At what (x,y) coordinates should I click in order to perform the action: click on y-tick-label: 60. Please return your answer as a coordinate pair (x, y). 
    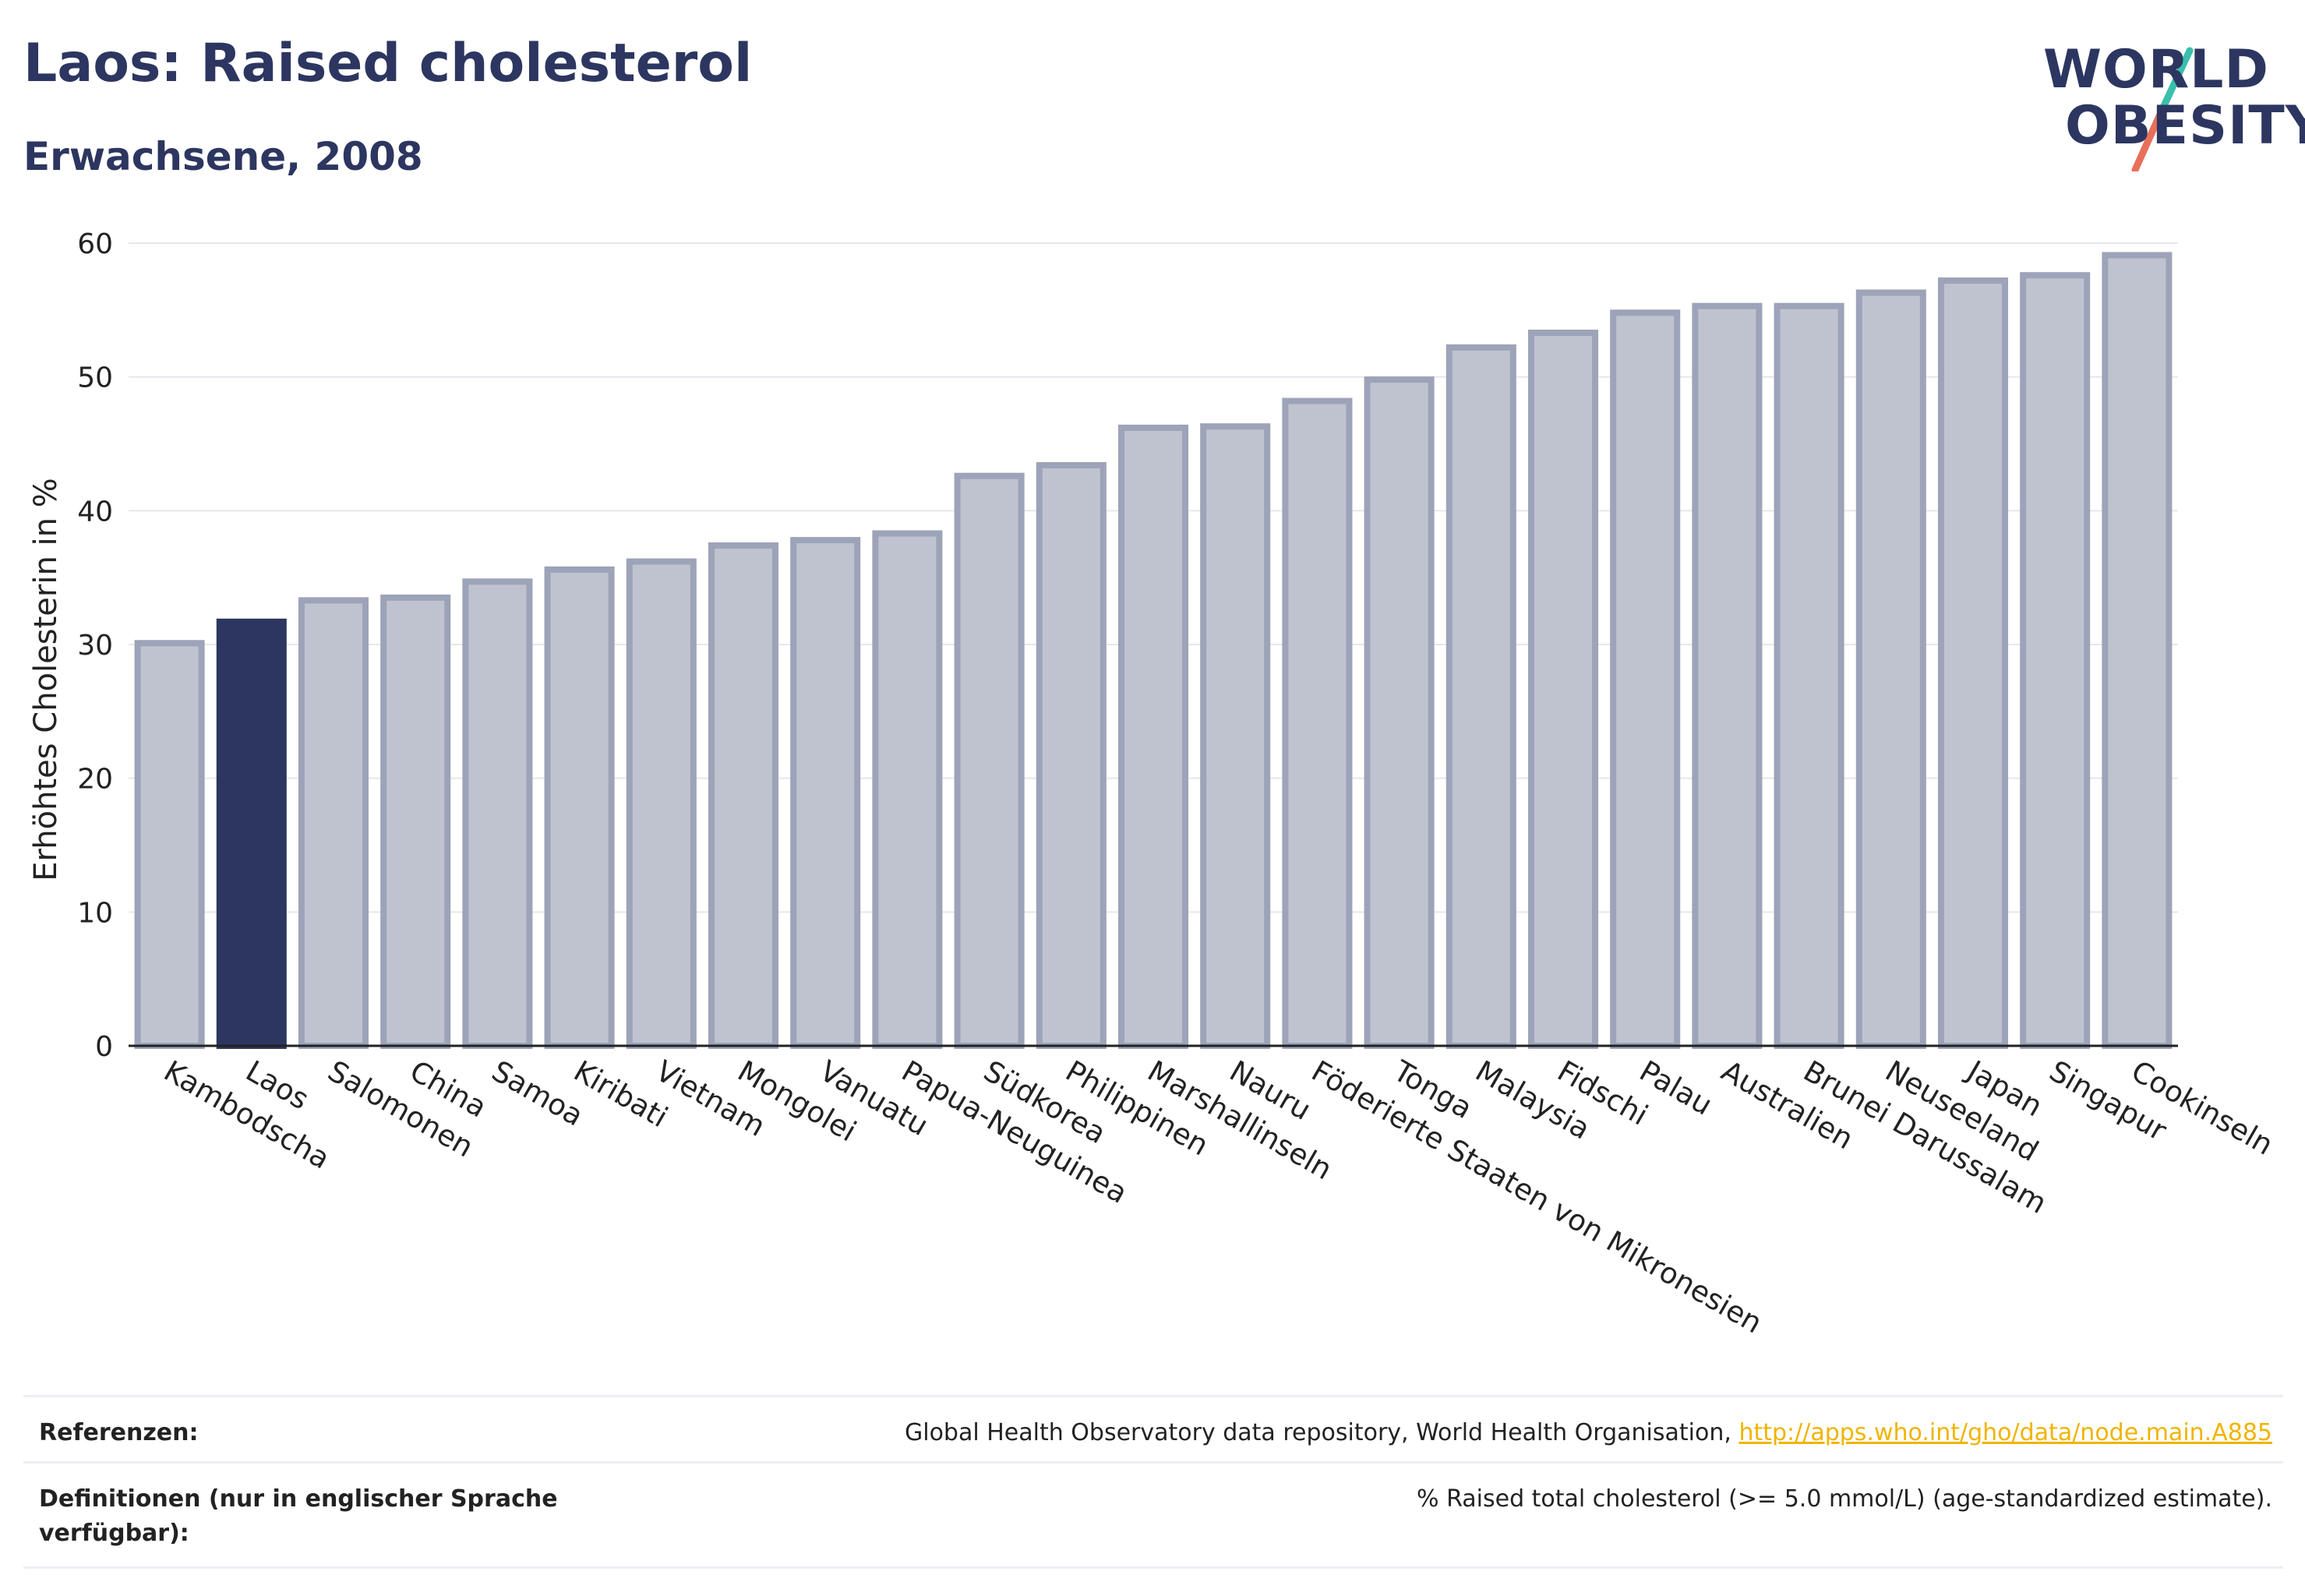
    Looking at the image, I should click on (95, 244).